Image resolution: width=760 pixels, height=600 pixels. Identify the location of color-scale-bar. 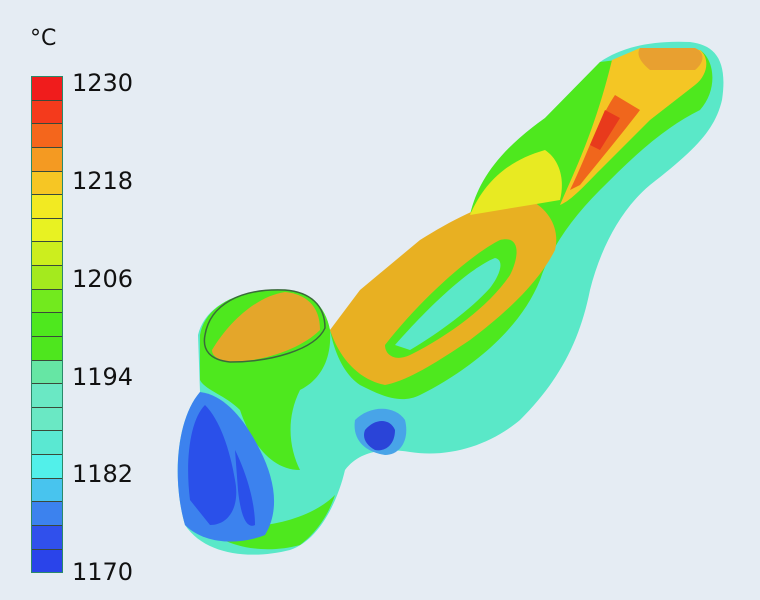
(47, 324).